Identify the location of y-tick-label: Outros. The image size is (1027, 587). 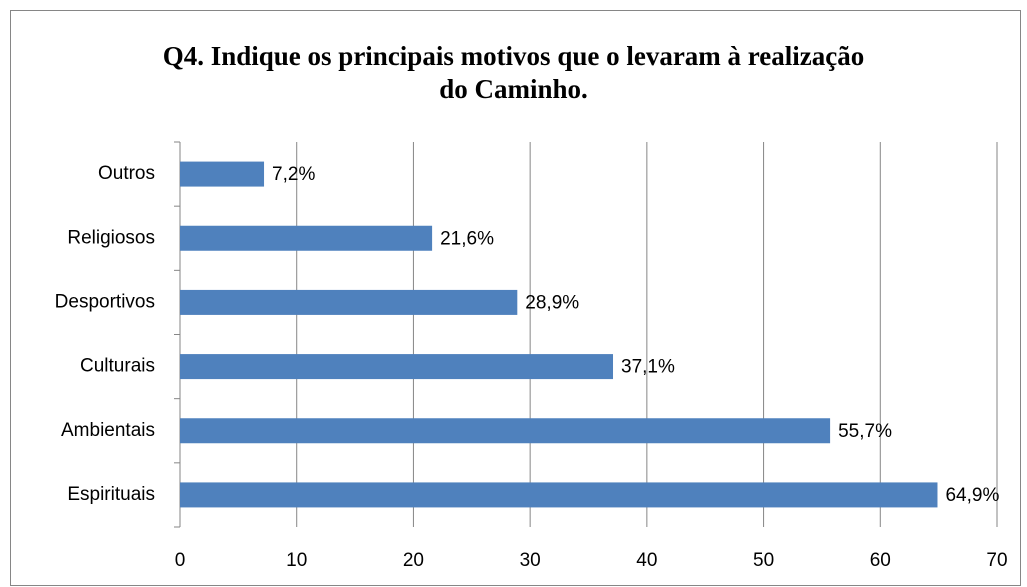
(126, 173).